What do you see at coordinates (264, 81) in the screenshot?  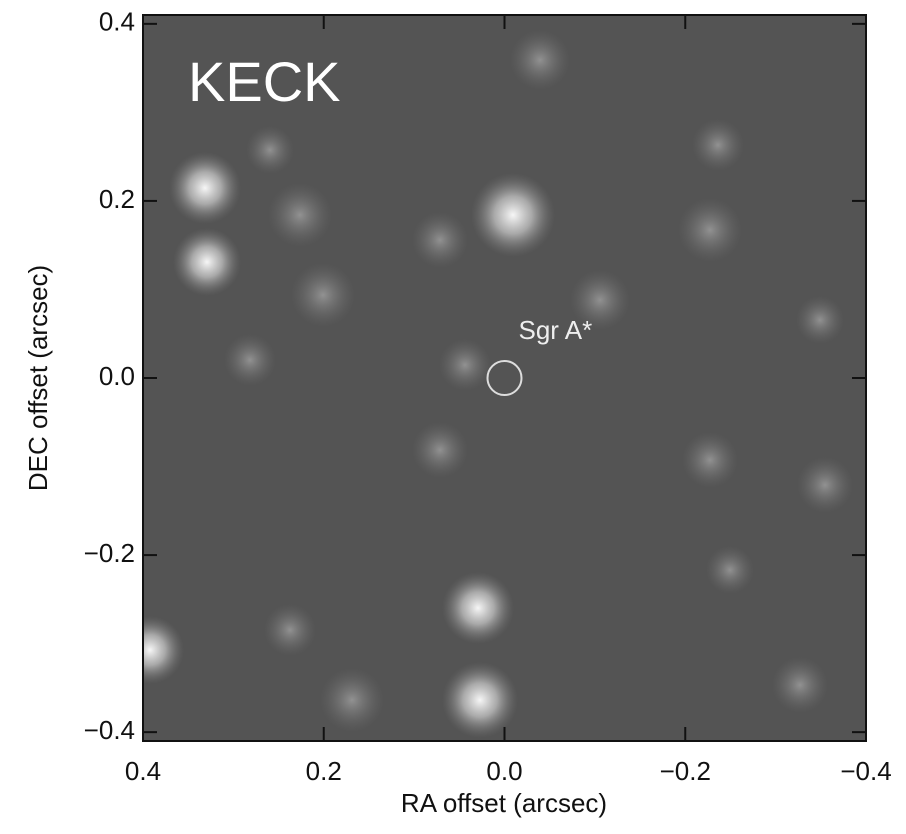 I see `chart-title: KECK` at bounding box center [264, 81].